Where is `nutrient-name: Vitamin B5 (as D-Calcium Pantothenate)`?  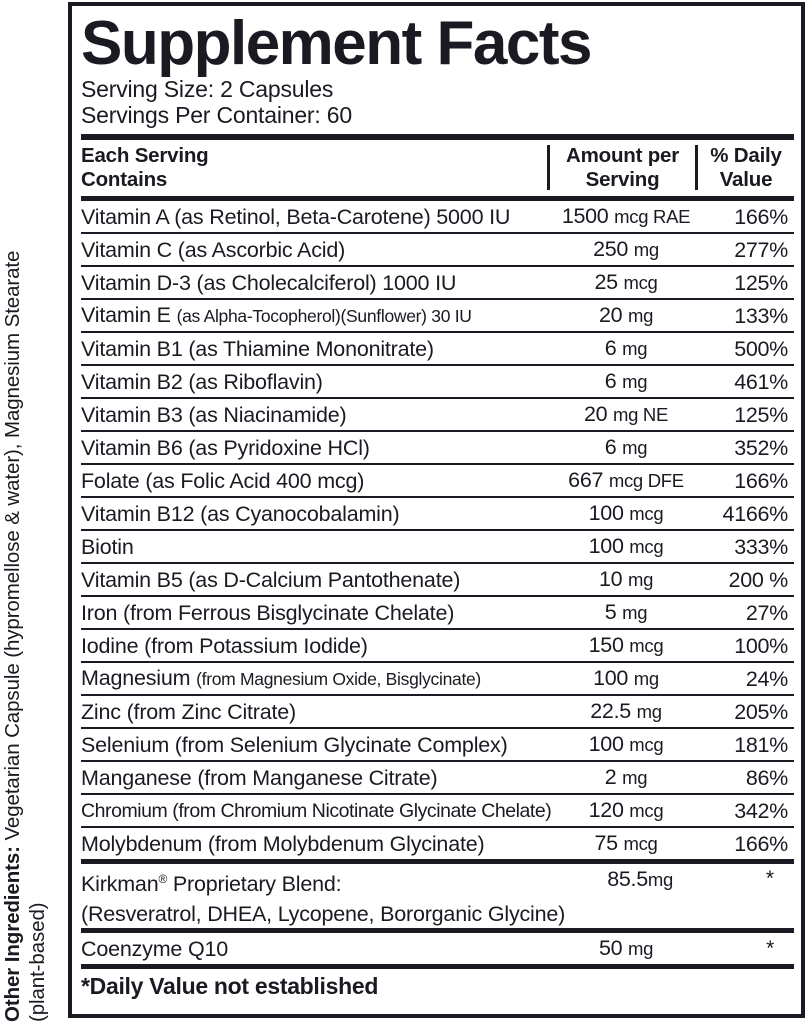 nutrient-name: Vitamin B5 (as D-Calcium Pantothenate) is located at coordinates (271, 579).